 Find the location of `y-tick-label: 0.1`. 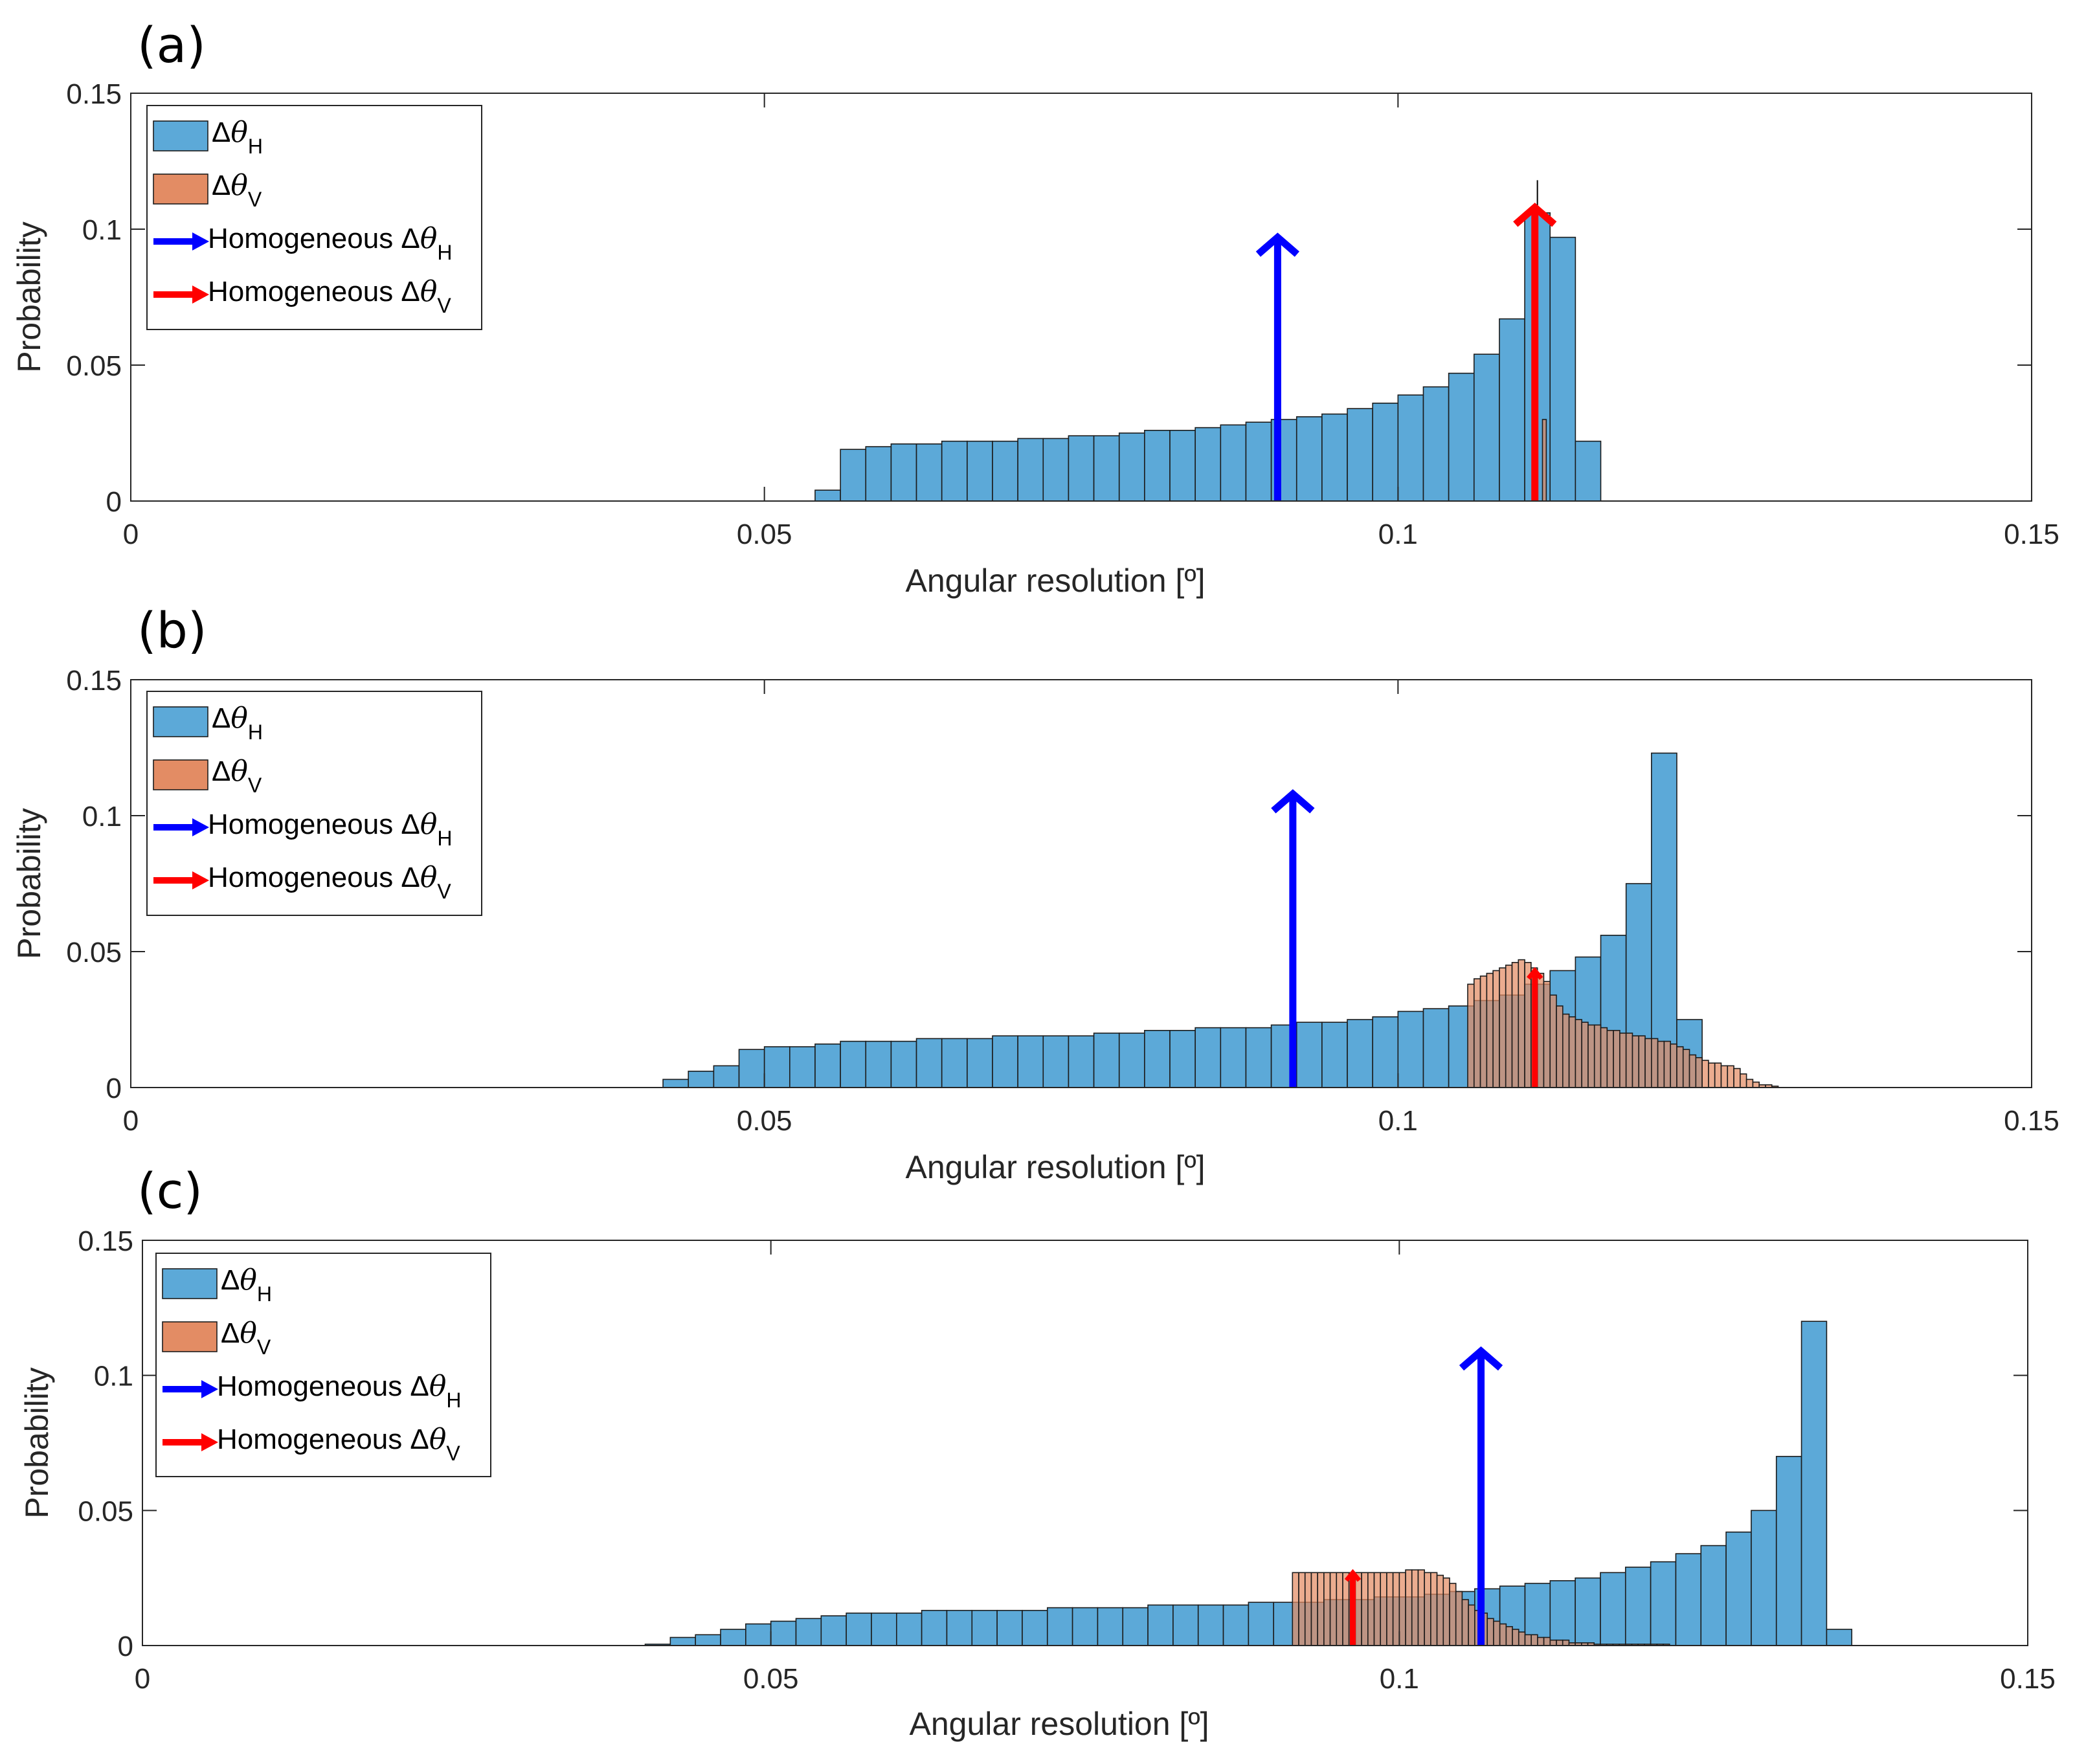

y-tick-label: 0.1 is located at coordinates (102, 817).